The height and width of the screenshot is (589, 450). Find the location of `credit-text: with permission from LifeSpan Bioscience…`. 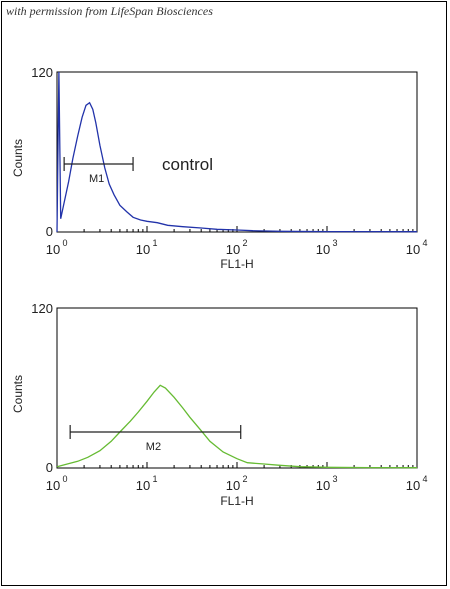

credit-text: with permission from LifeSpan Bioscience… is located at coordinates (109, 11).